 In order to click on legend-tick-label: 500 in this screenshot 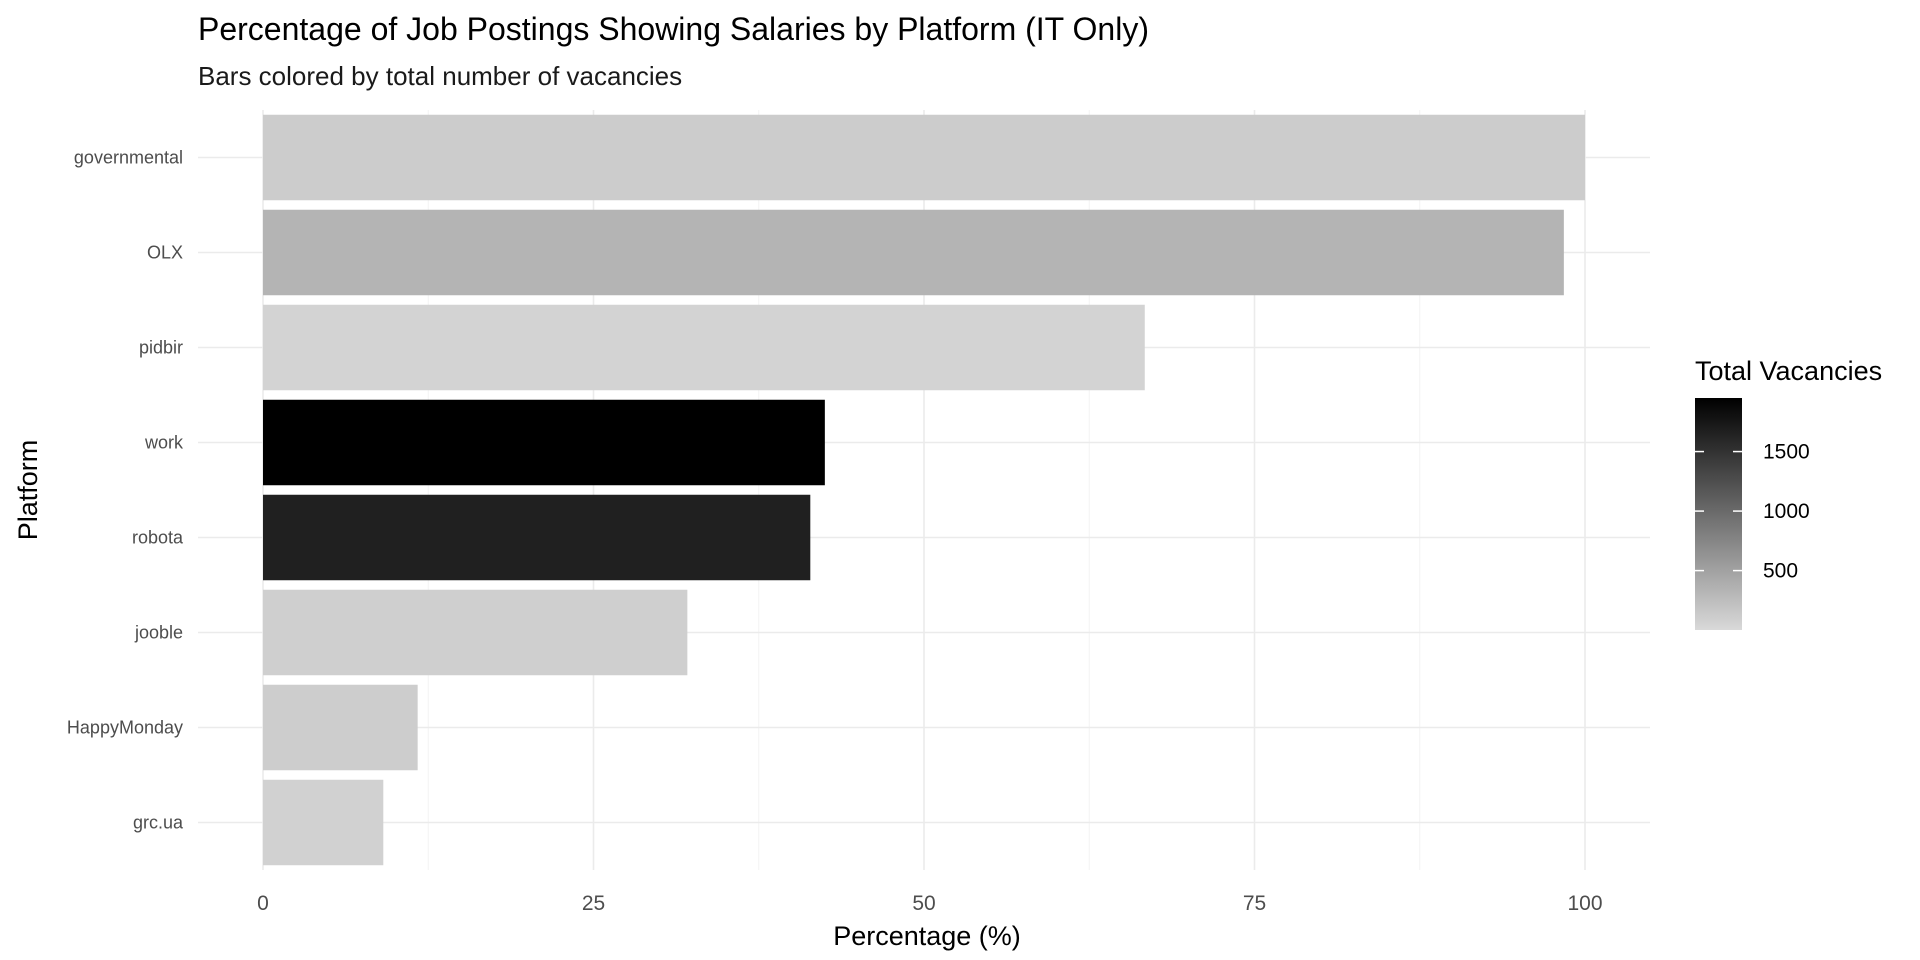, I will do `click(1780, 571)`.